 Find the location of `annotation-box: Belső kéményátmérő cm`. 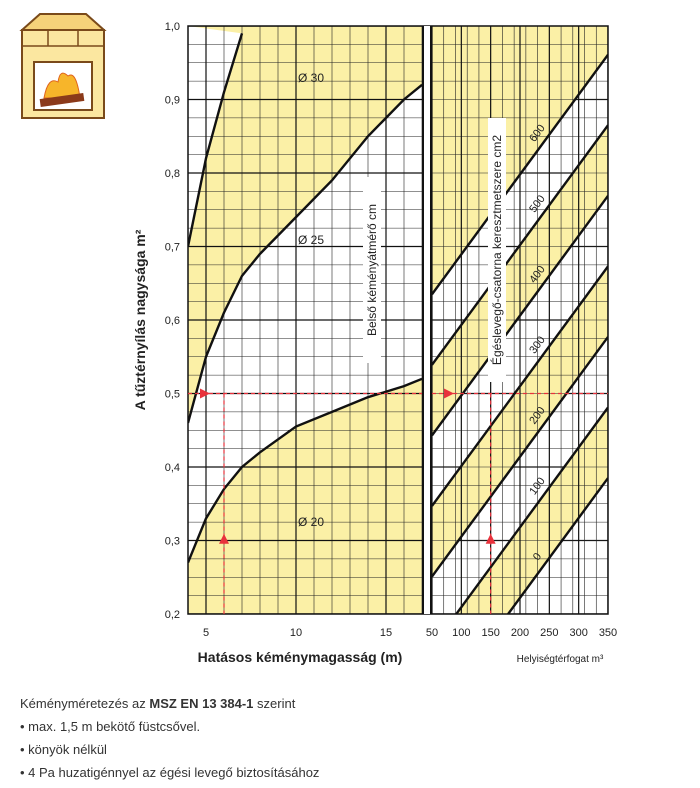

annotation-box: Belső kéményátmérő cm is located at coordinates (372, 270).